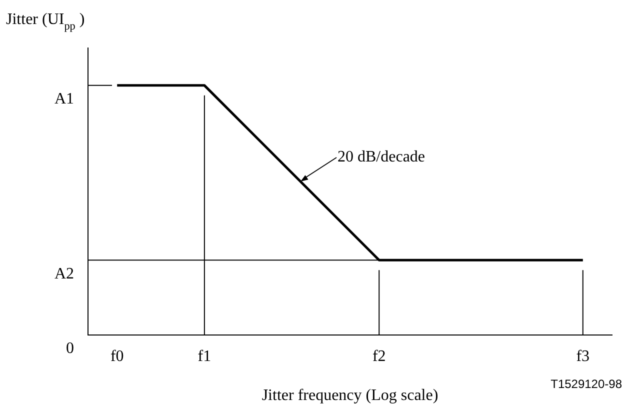 This screenshot has height=414, width=624. What do you see at coordinates (205, 356) in the screenshot?
I see `x-tick-label: f1` at bounding box center [205, 356].